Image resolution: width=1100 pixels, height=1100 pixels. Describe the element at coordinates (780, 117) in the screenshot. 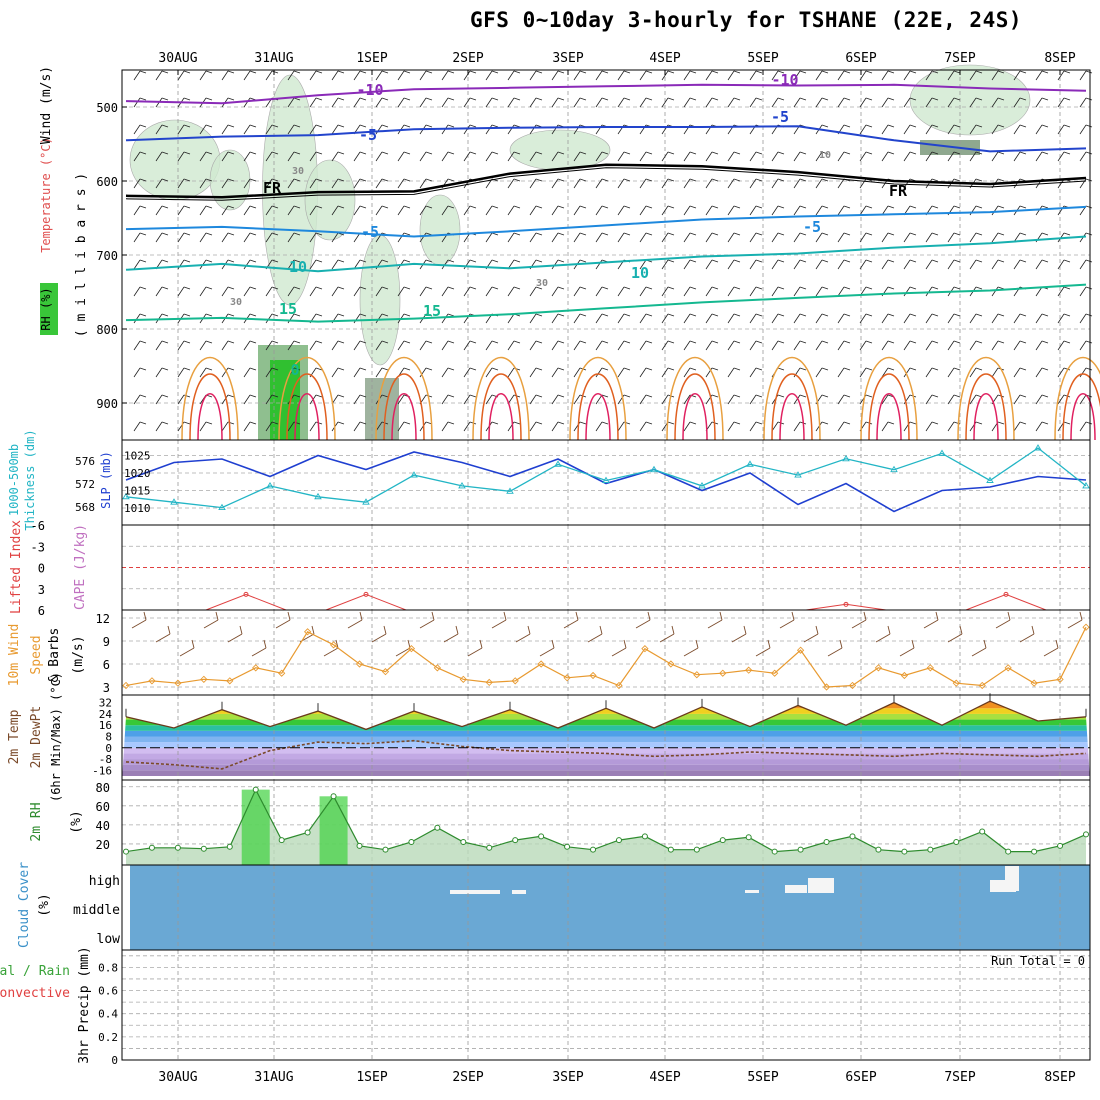

I see `contour-label: -5` at that location.